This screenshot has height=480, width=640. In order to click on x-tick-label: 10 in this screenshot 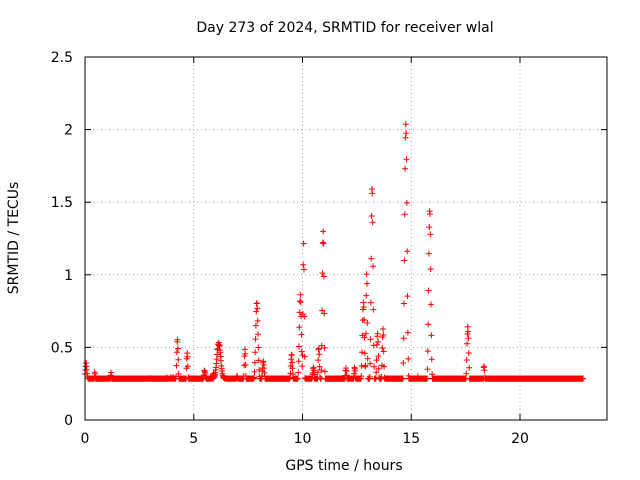, I will do `click(303, 439)`.